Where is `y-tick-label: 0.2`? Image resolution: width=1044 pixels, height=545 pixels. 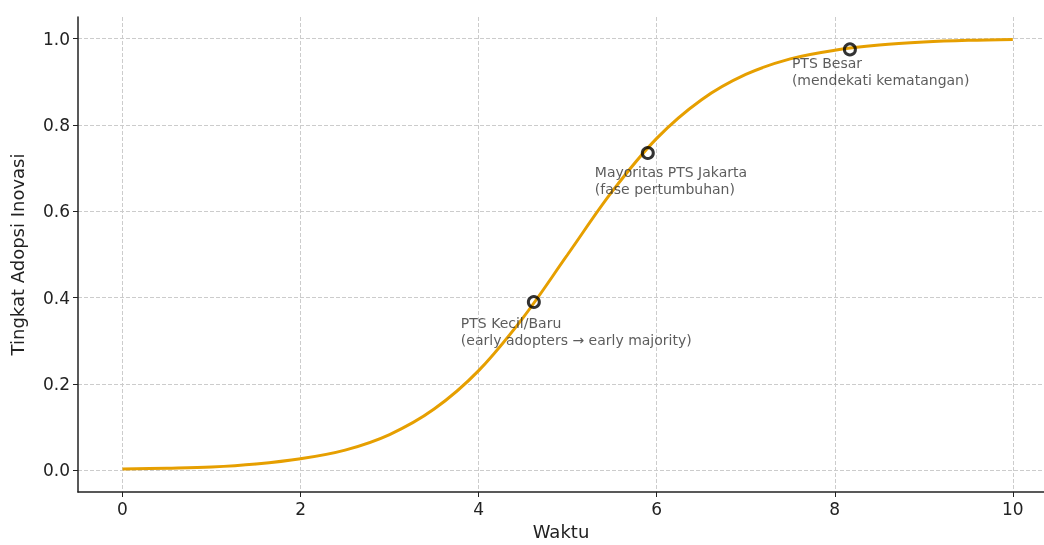
y-tick-label: 0.2 is located at coordinates (56, 384).